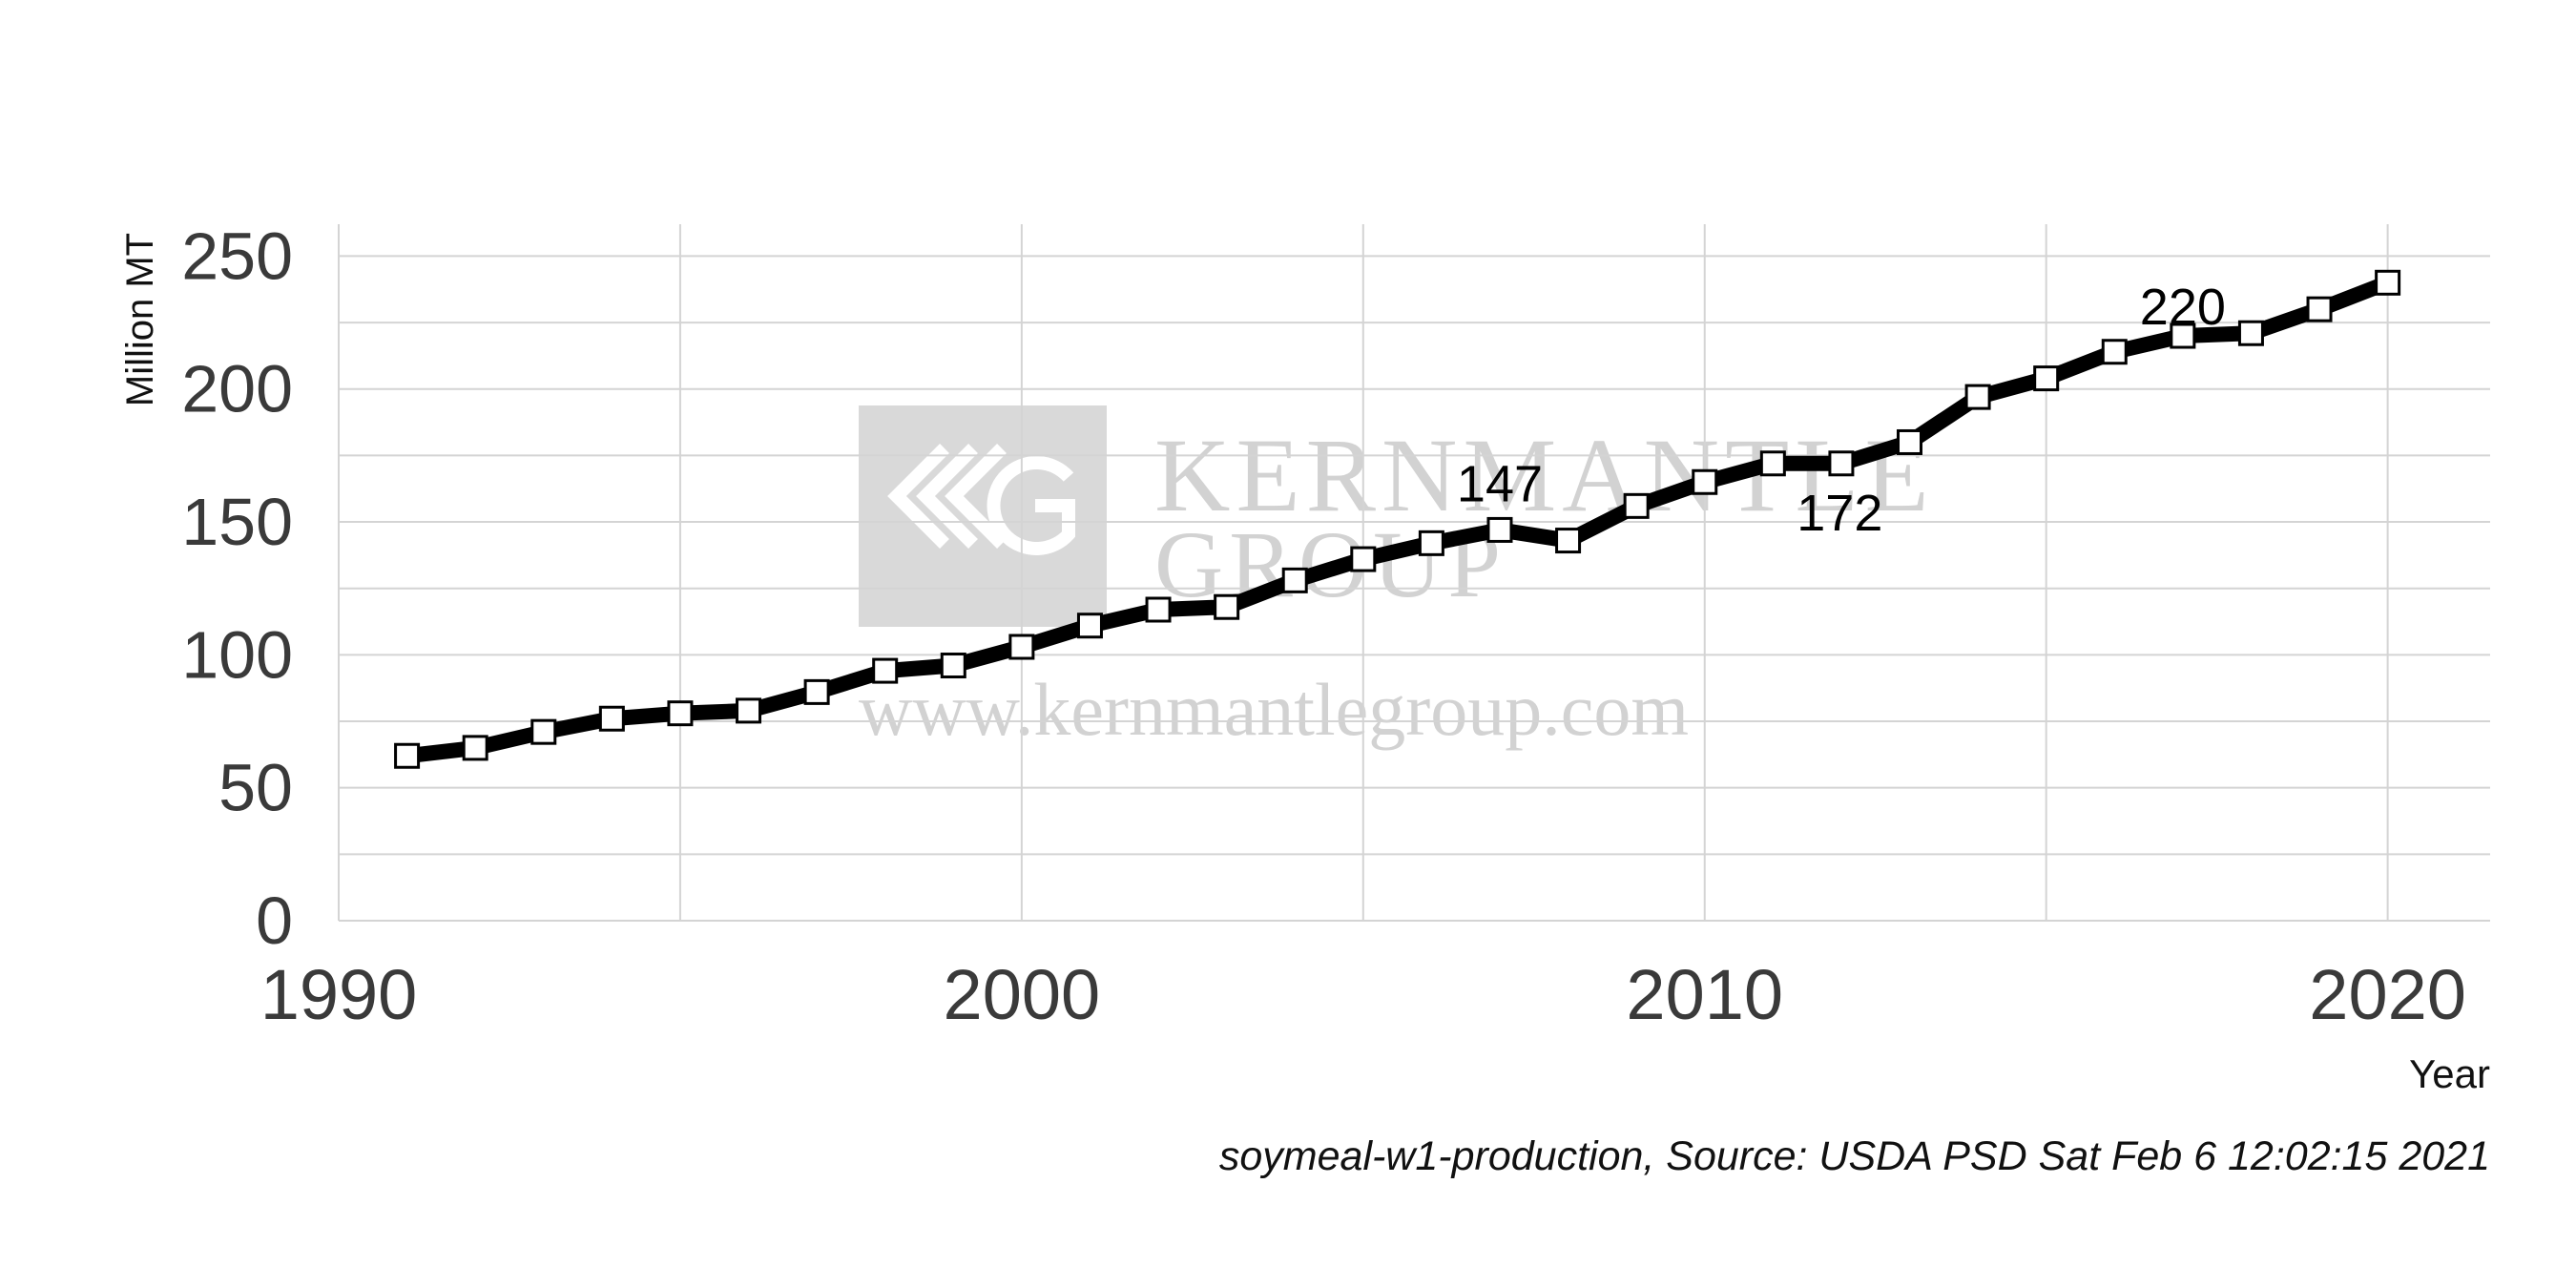 The image size is (2576, 1288). Describe the element at coordinates (339, 994) in the screenshot. I see `x-tick-label: 1990` at that location.